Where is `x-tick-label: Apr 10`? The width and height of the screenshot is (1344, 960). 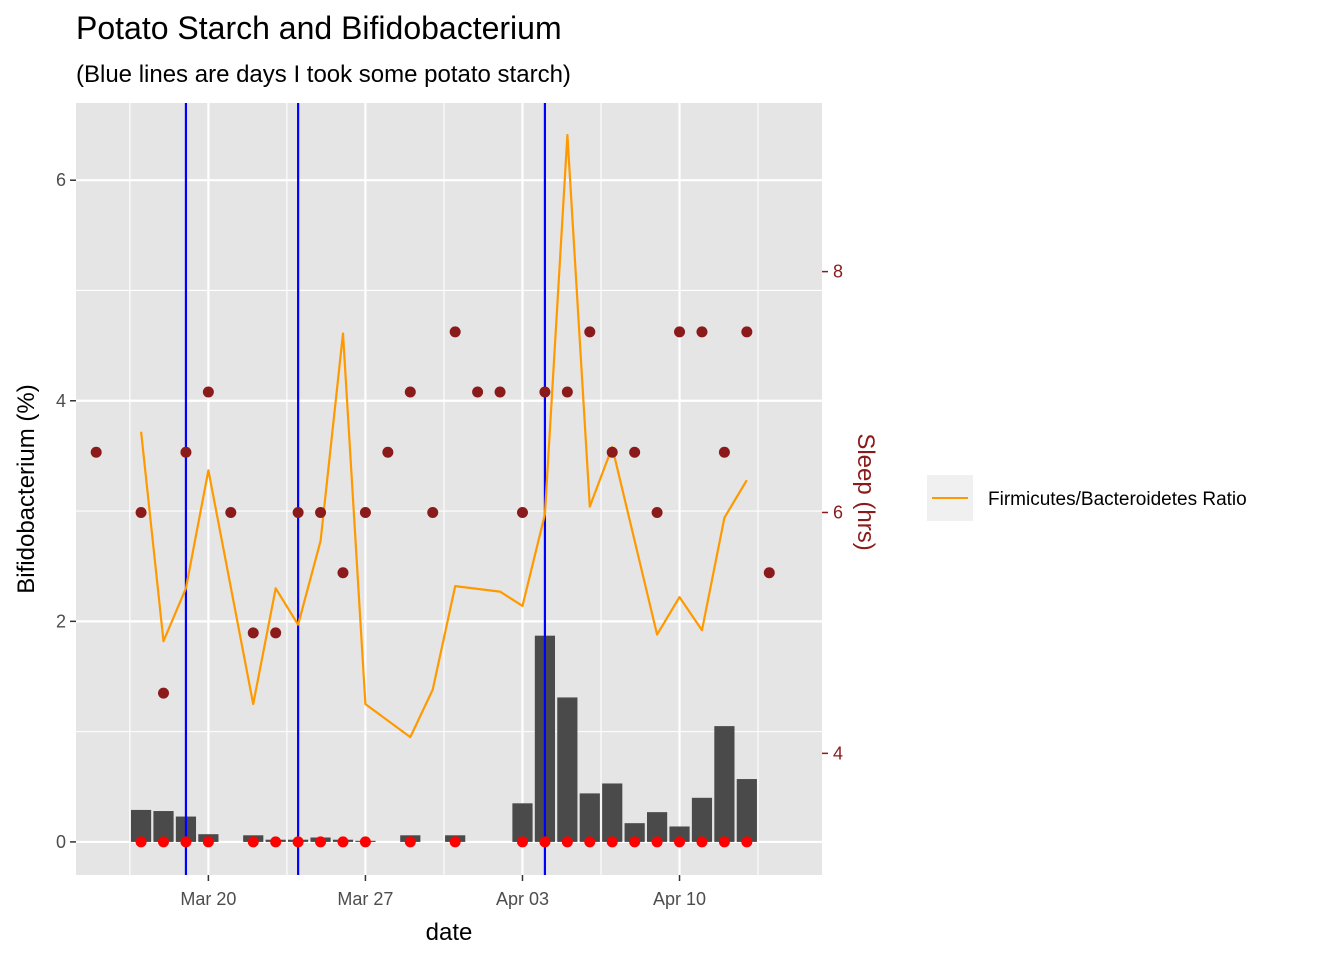
x-tick-label: Apr 10 is located at coordinates (679, 899).